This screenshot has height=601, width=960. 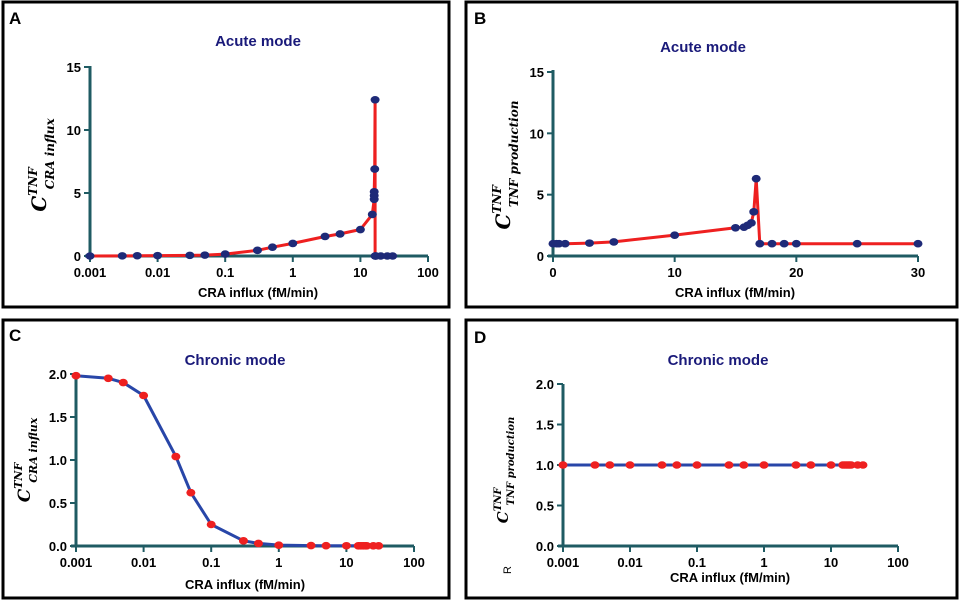 What do you see at coordinates (563, 562) in the screenshot?
I see `x-tick-label: 0.001` at bounding box center [563, 562].